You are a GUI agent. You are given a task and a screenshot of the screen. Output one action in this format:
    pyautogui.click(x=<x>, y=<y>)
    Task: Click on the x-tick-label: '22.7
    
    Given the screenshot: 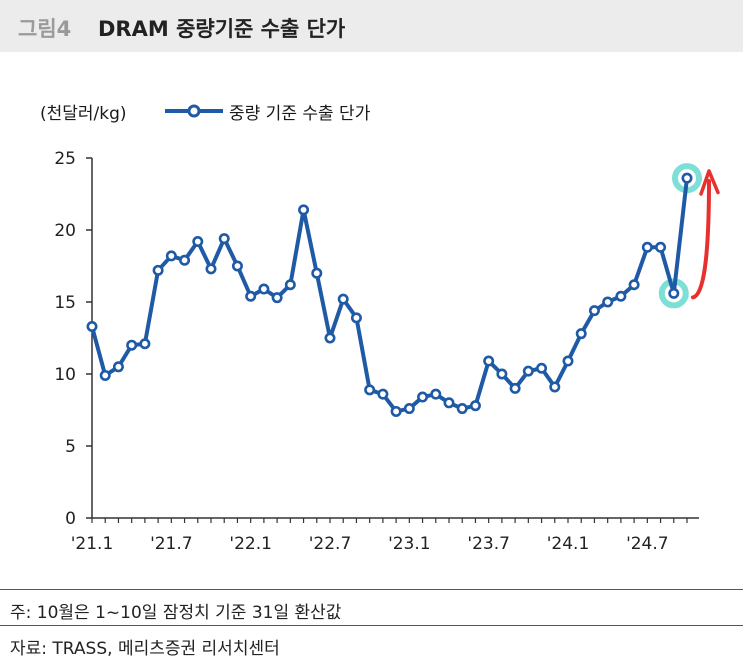 What is the action you would take?
    pyautogui.click(x=330, y=544)
    